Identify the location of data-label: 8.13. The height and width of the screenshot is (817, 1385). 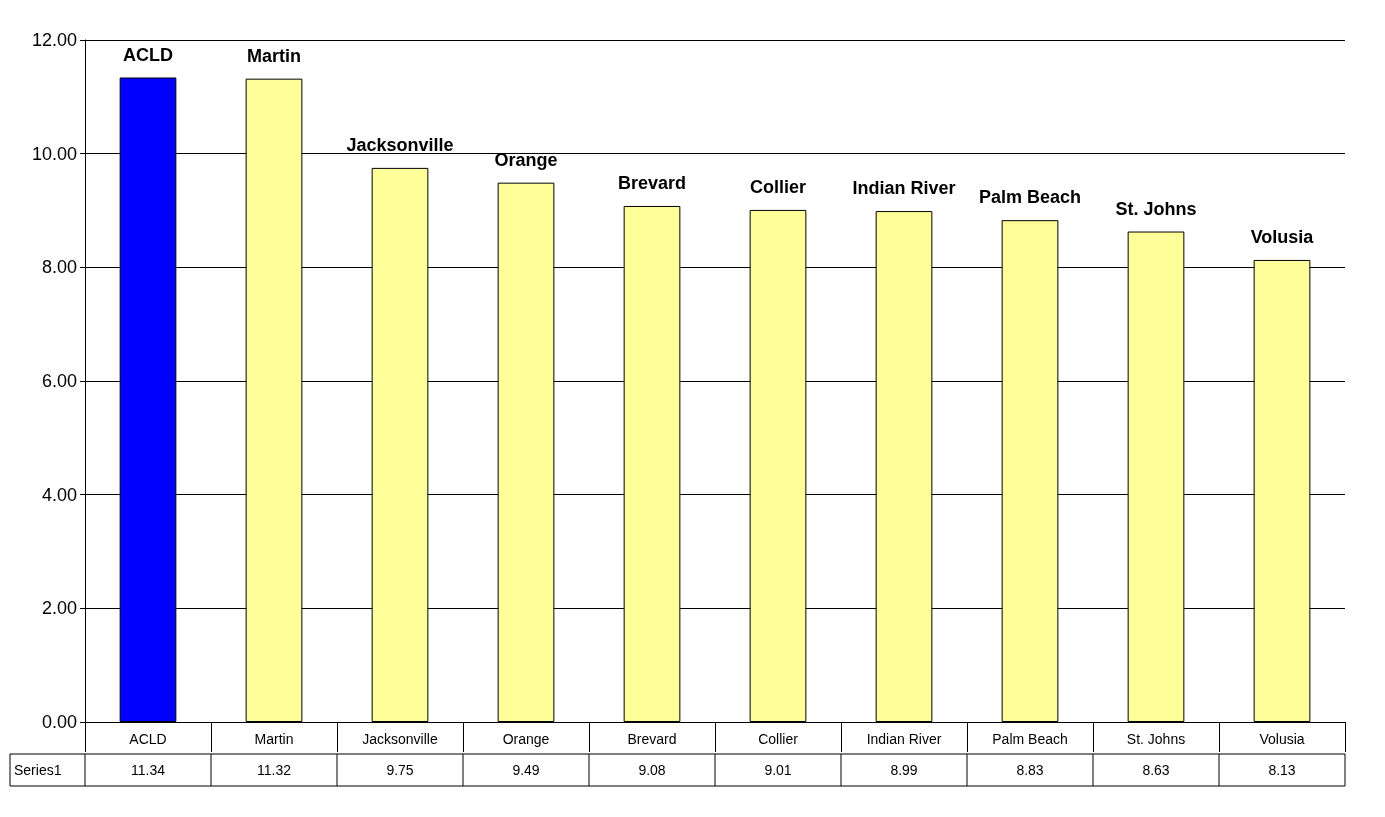
(1282, 770).